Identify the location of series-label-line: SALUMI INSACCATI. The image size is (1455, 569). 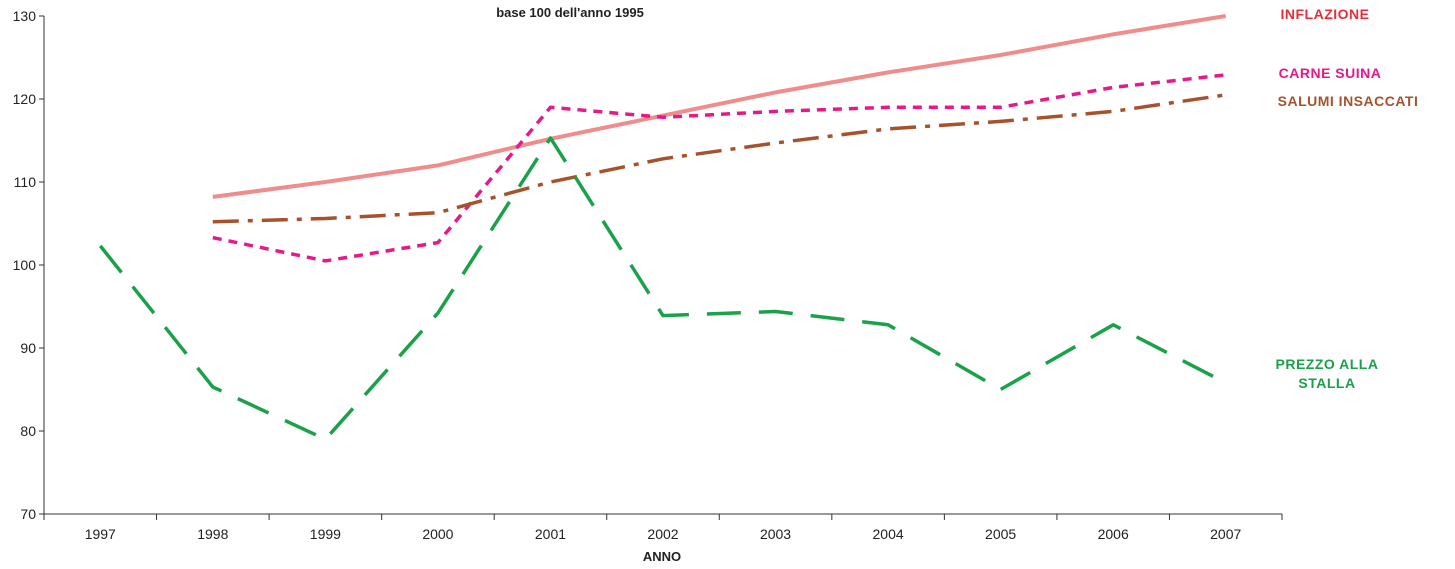
(1348, 101).